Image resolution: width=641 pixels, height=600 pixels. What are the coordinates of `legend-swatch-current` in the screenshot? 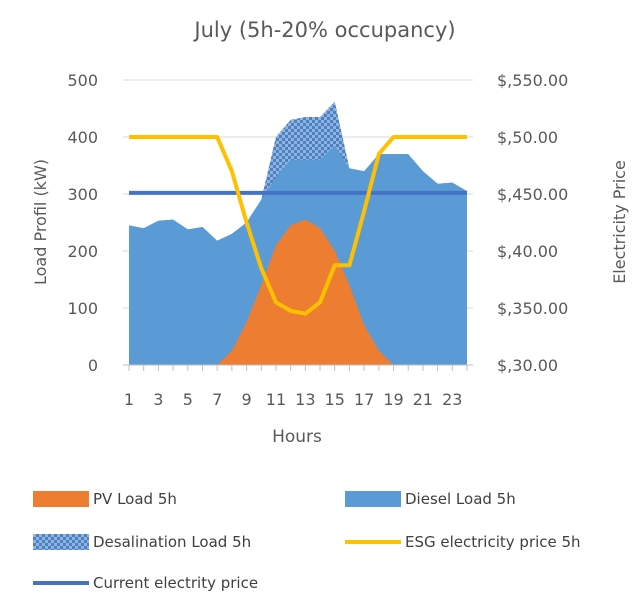 It's located at (61, 583).